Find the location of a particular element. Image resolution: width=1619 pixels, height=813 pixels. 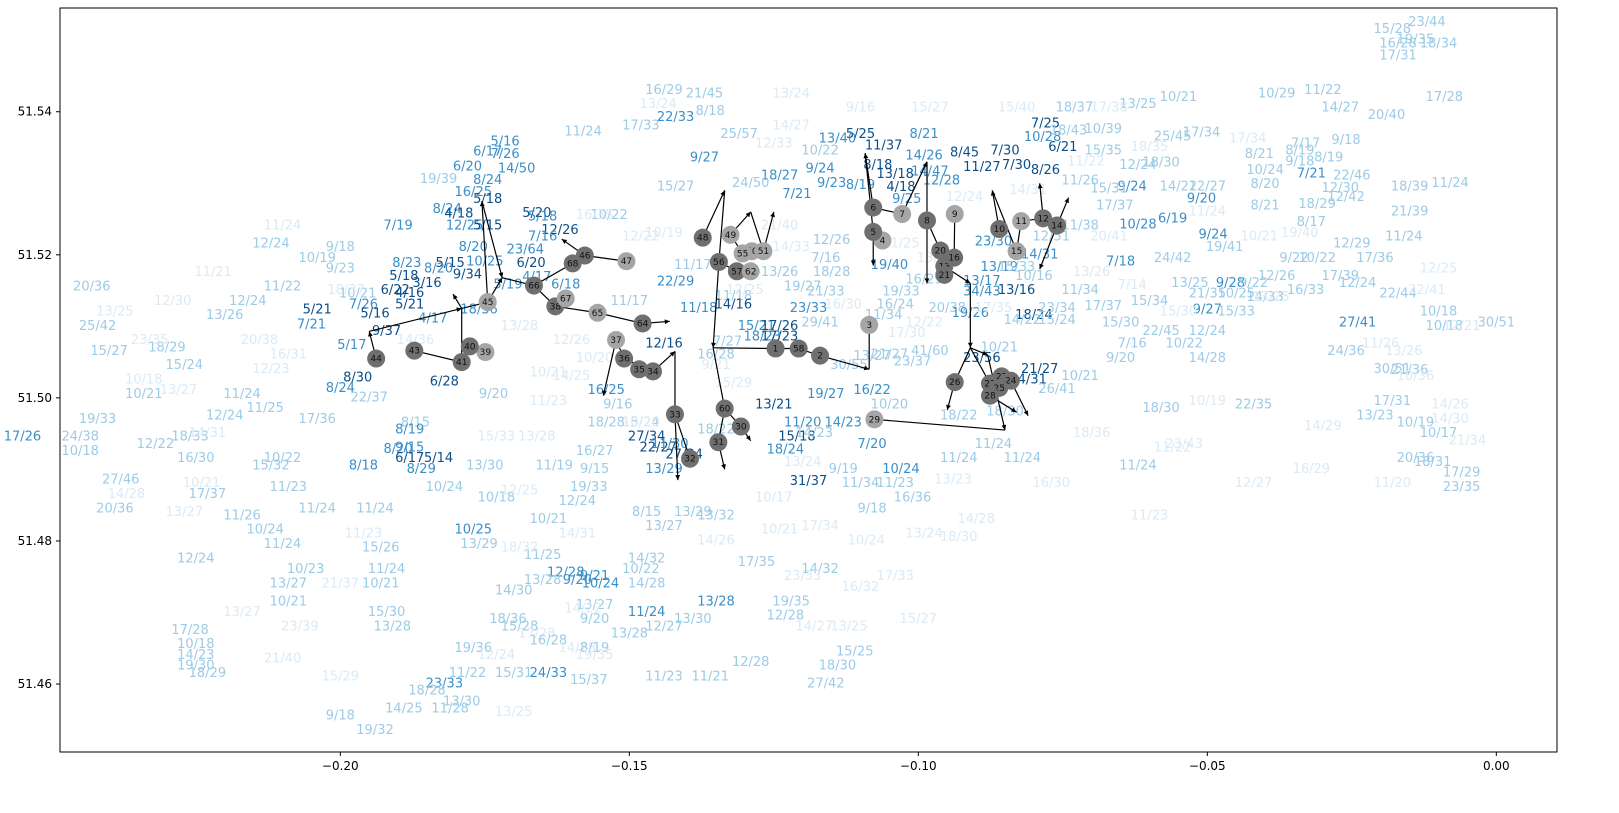

y-tick-label: 51.50 is located at coordinates (35, 398).